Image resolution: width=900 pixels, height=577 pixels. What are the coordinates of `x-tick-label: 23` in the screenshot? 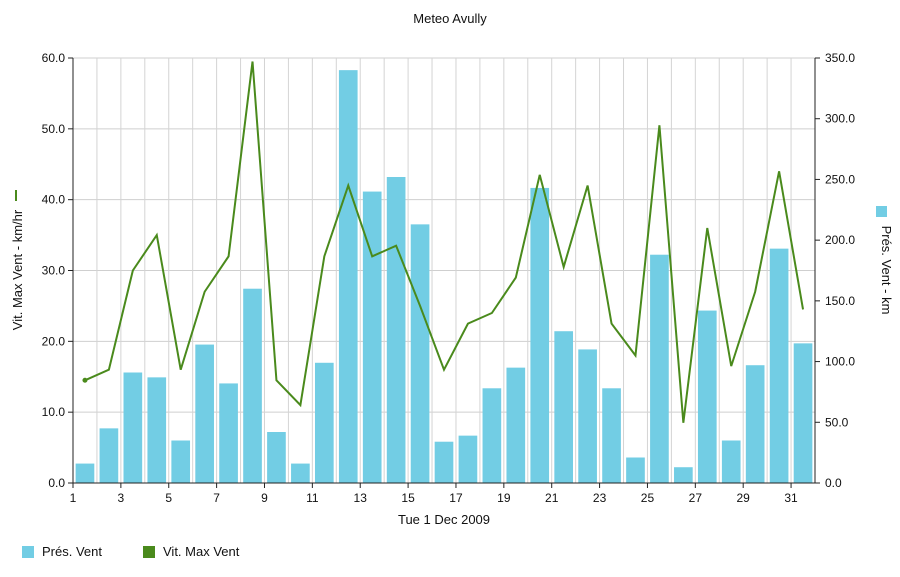 It's located at (600, 498).